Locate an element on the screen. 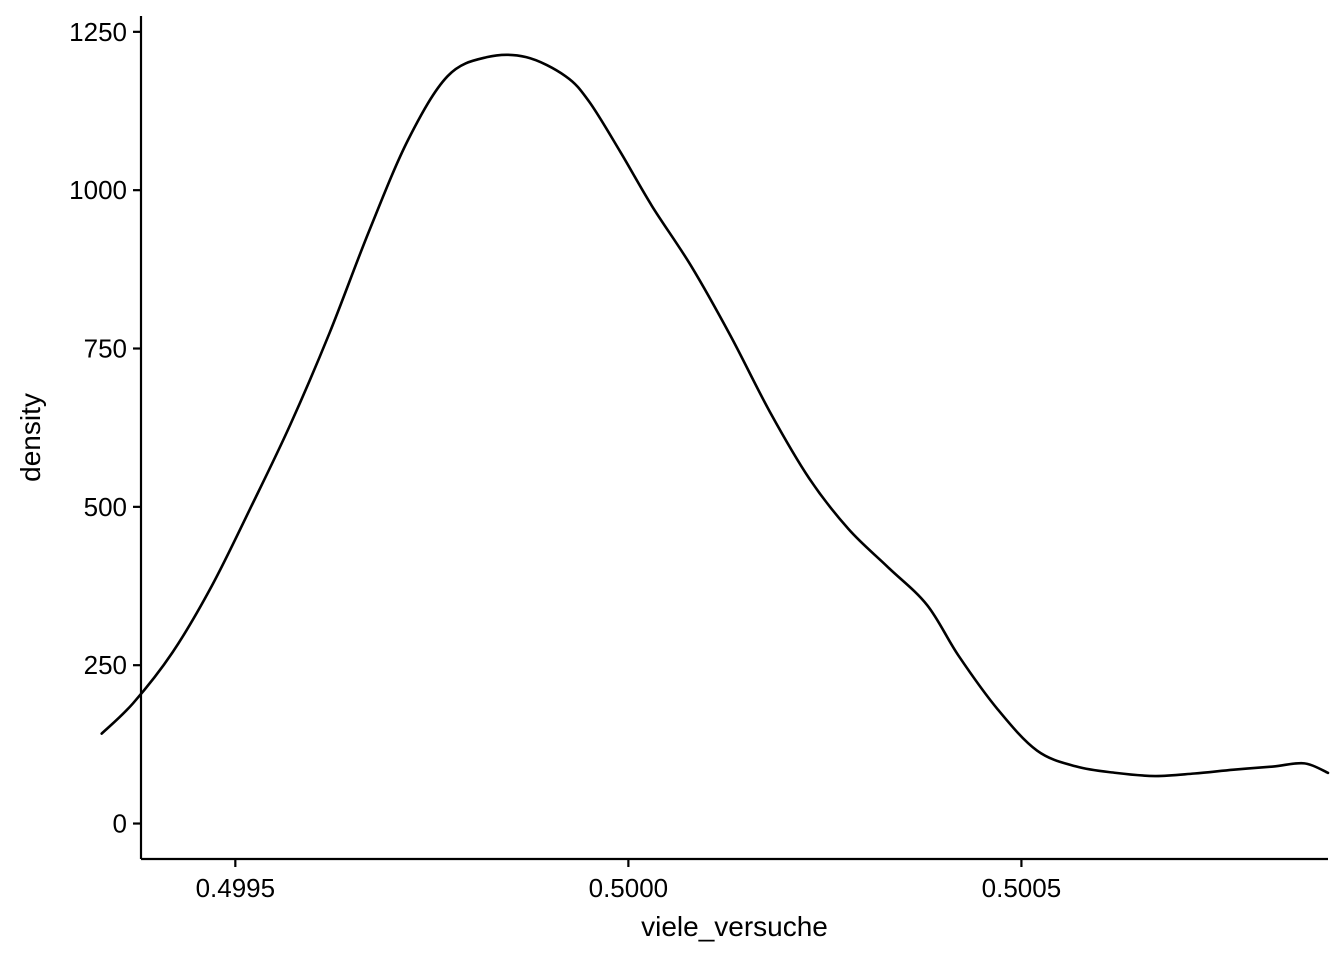  x-axis-ticks: 0.4995 0.5000 0.5005 is located at coordinates (629, 881).